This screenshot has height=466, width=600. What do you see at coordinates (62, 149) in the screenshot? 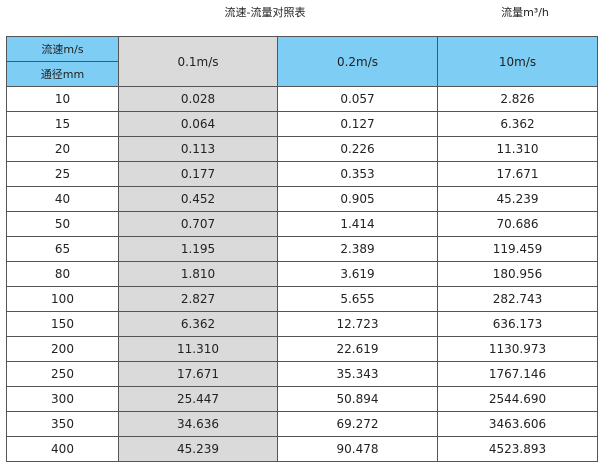
I see `diameter-cell: 20` at bounding box center [62, 149].